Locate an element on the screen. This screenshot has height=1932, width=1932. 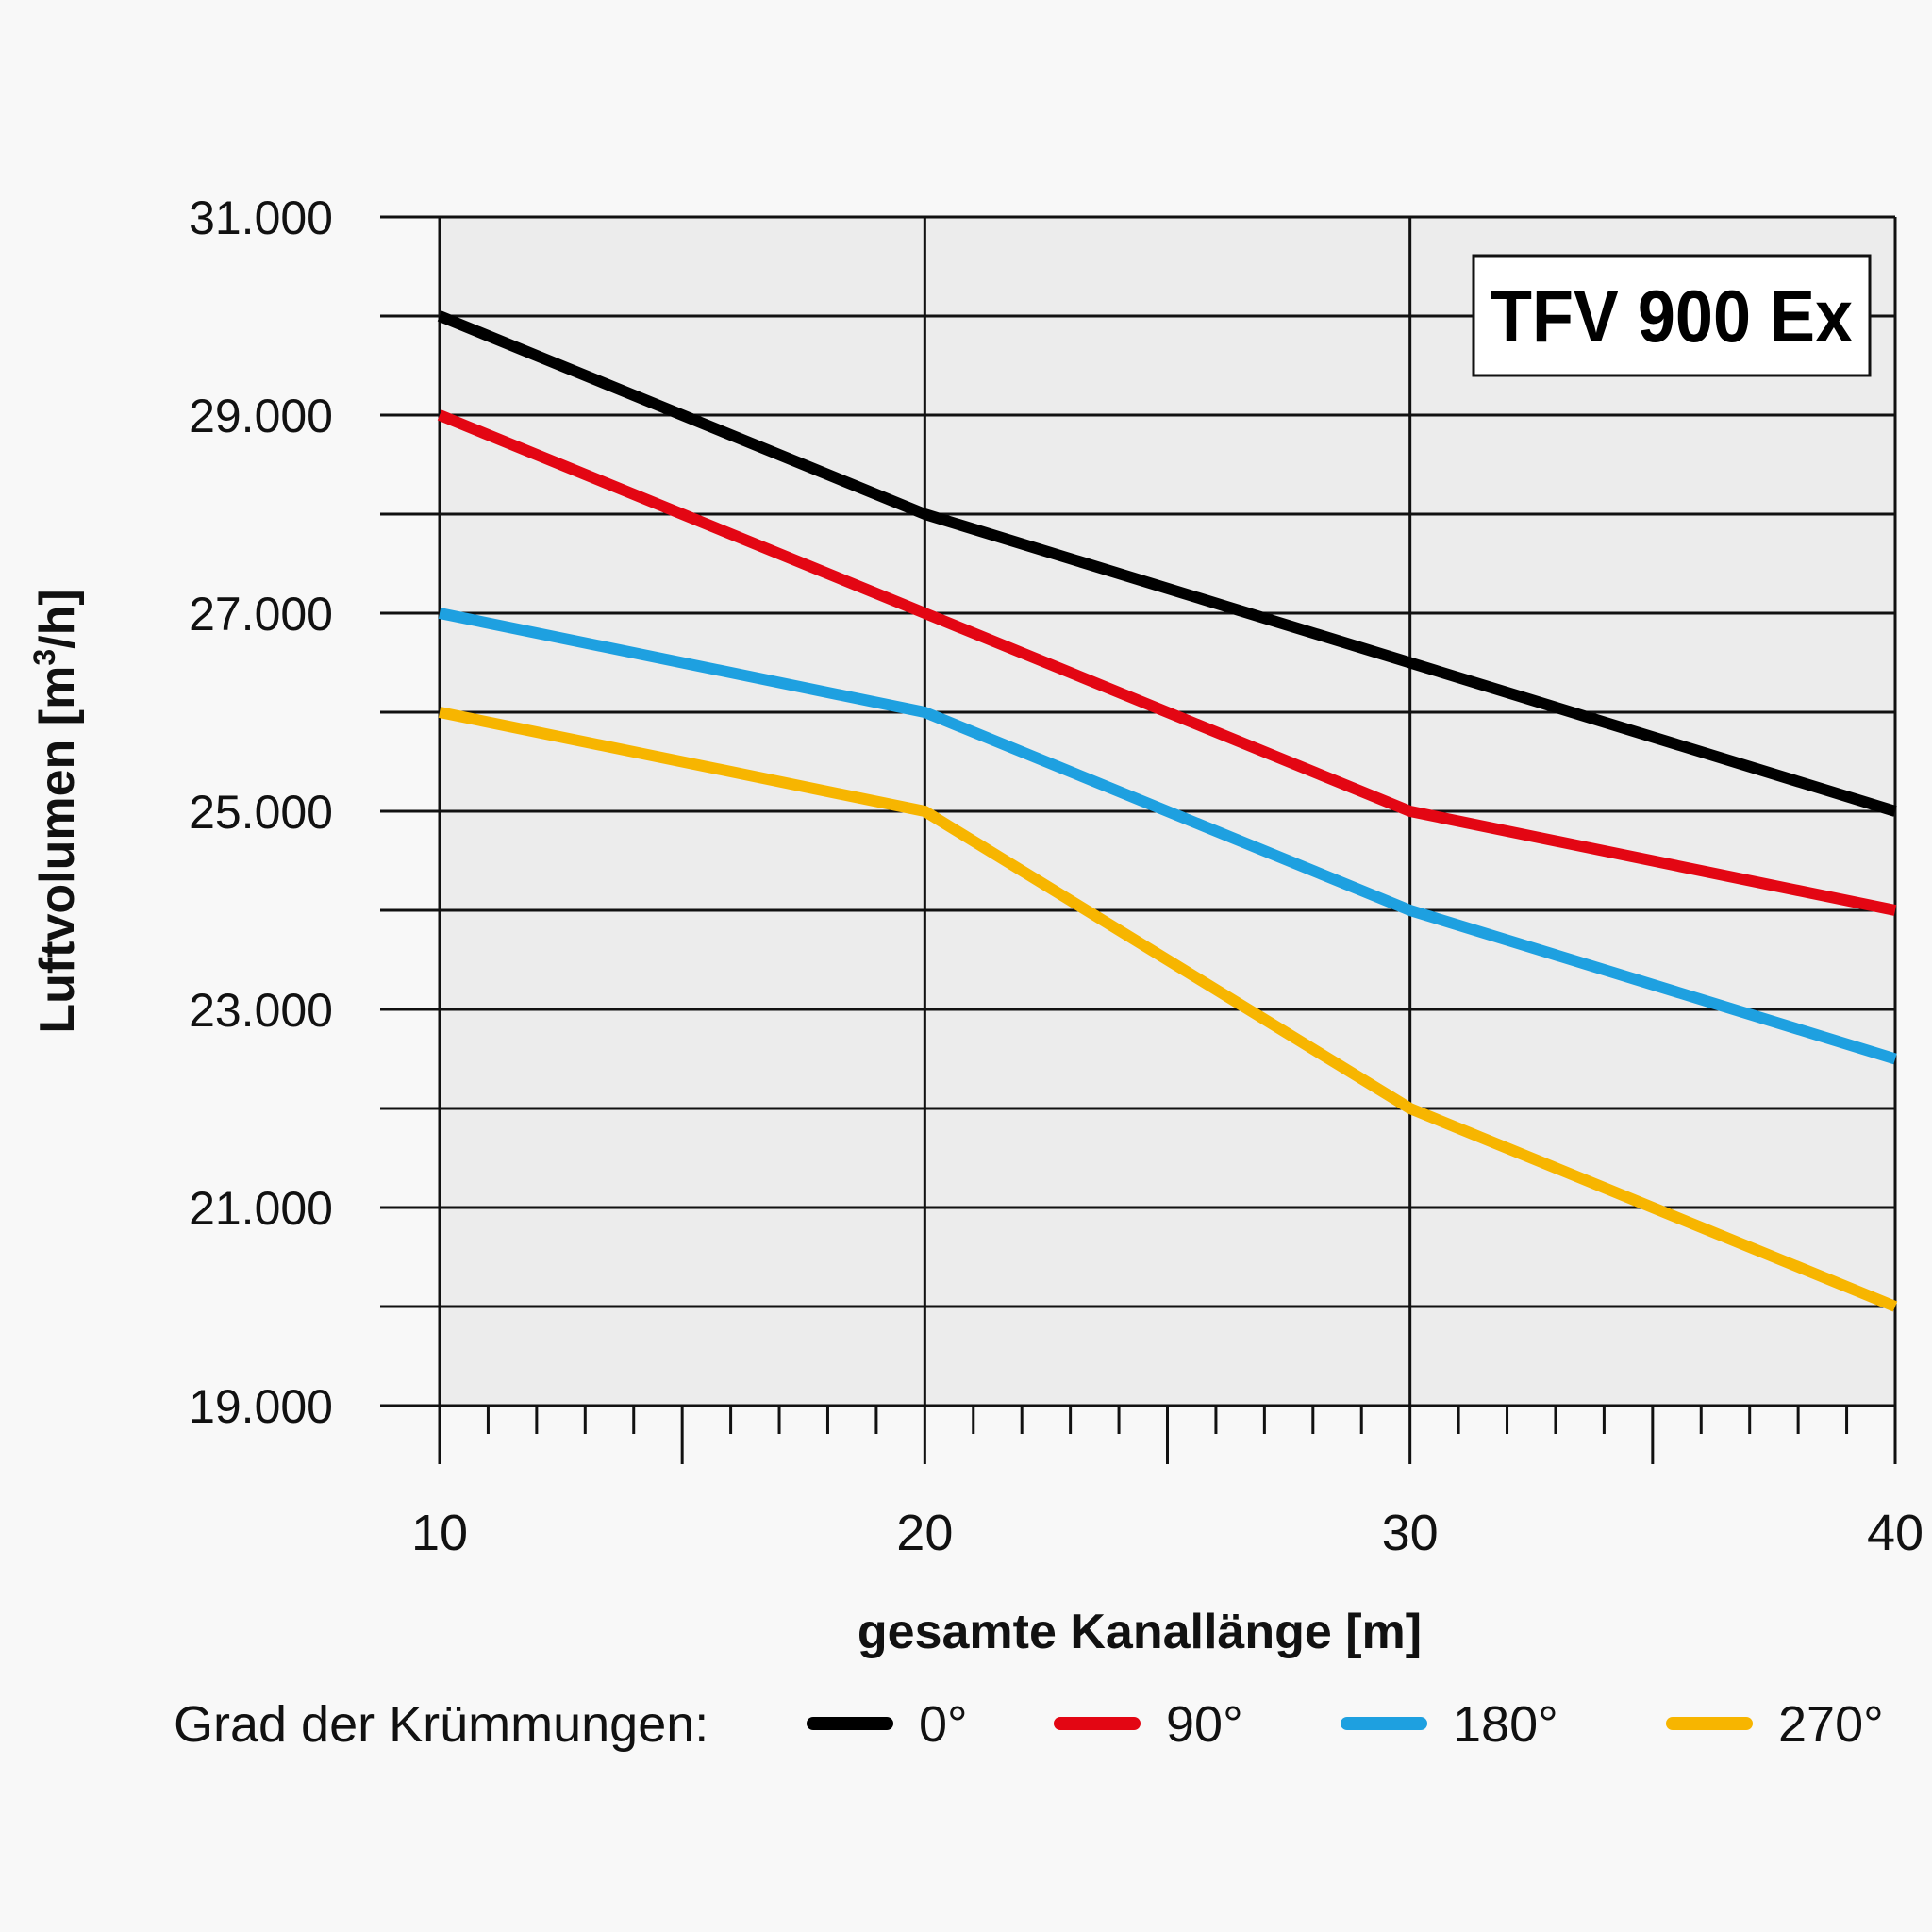
legend-label: 0° is located at coordinates (943, 1724).